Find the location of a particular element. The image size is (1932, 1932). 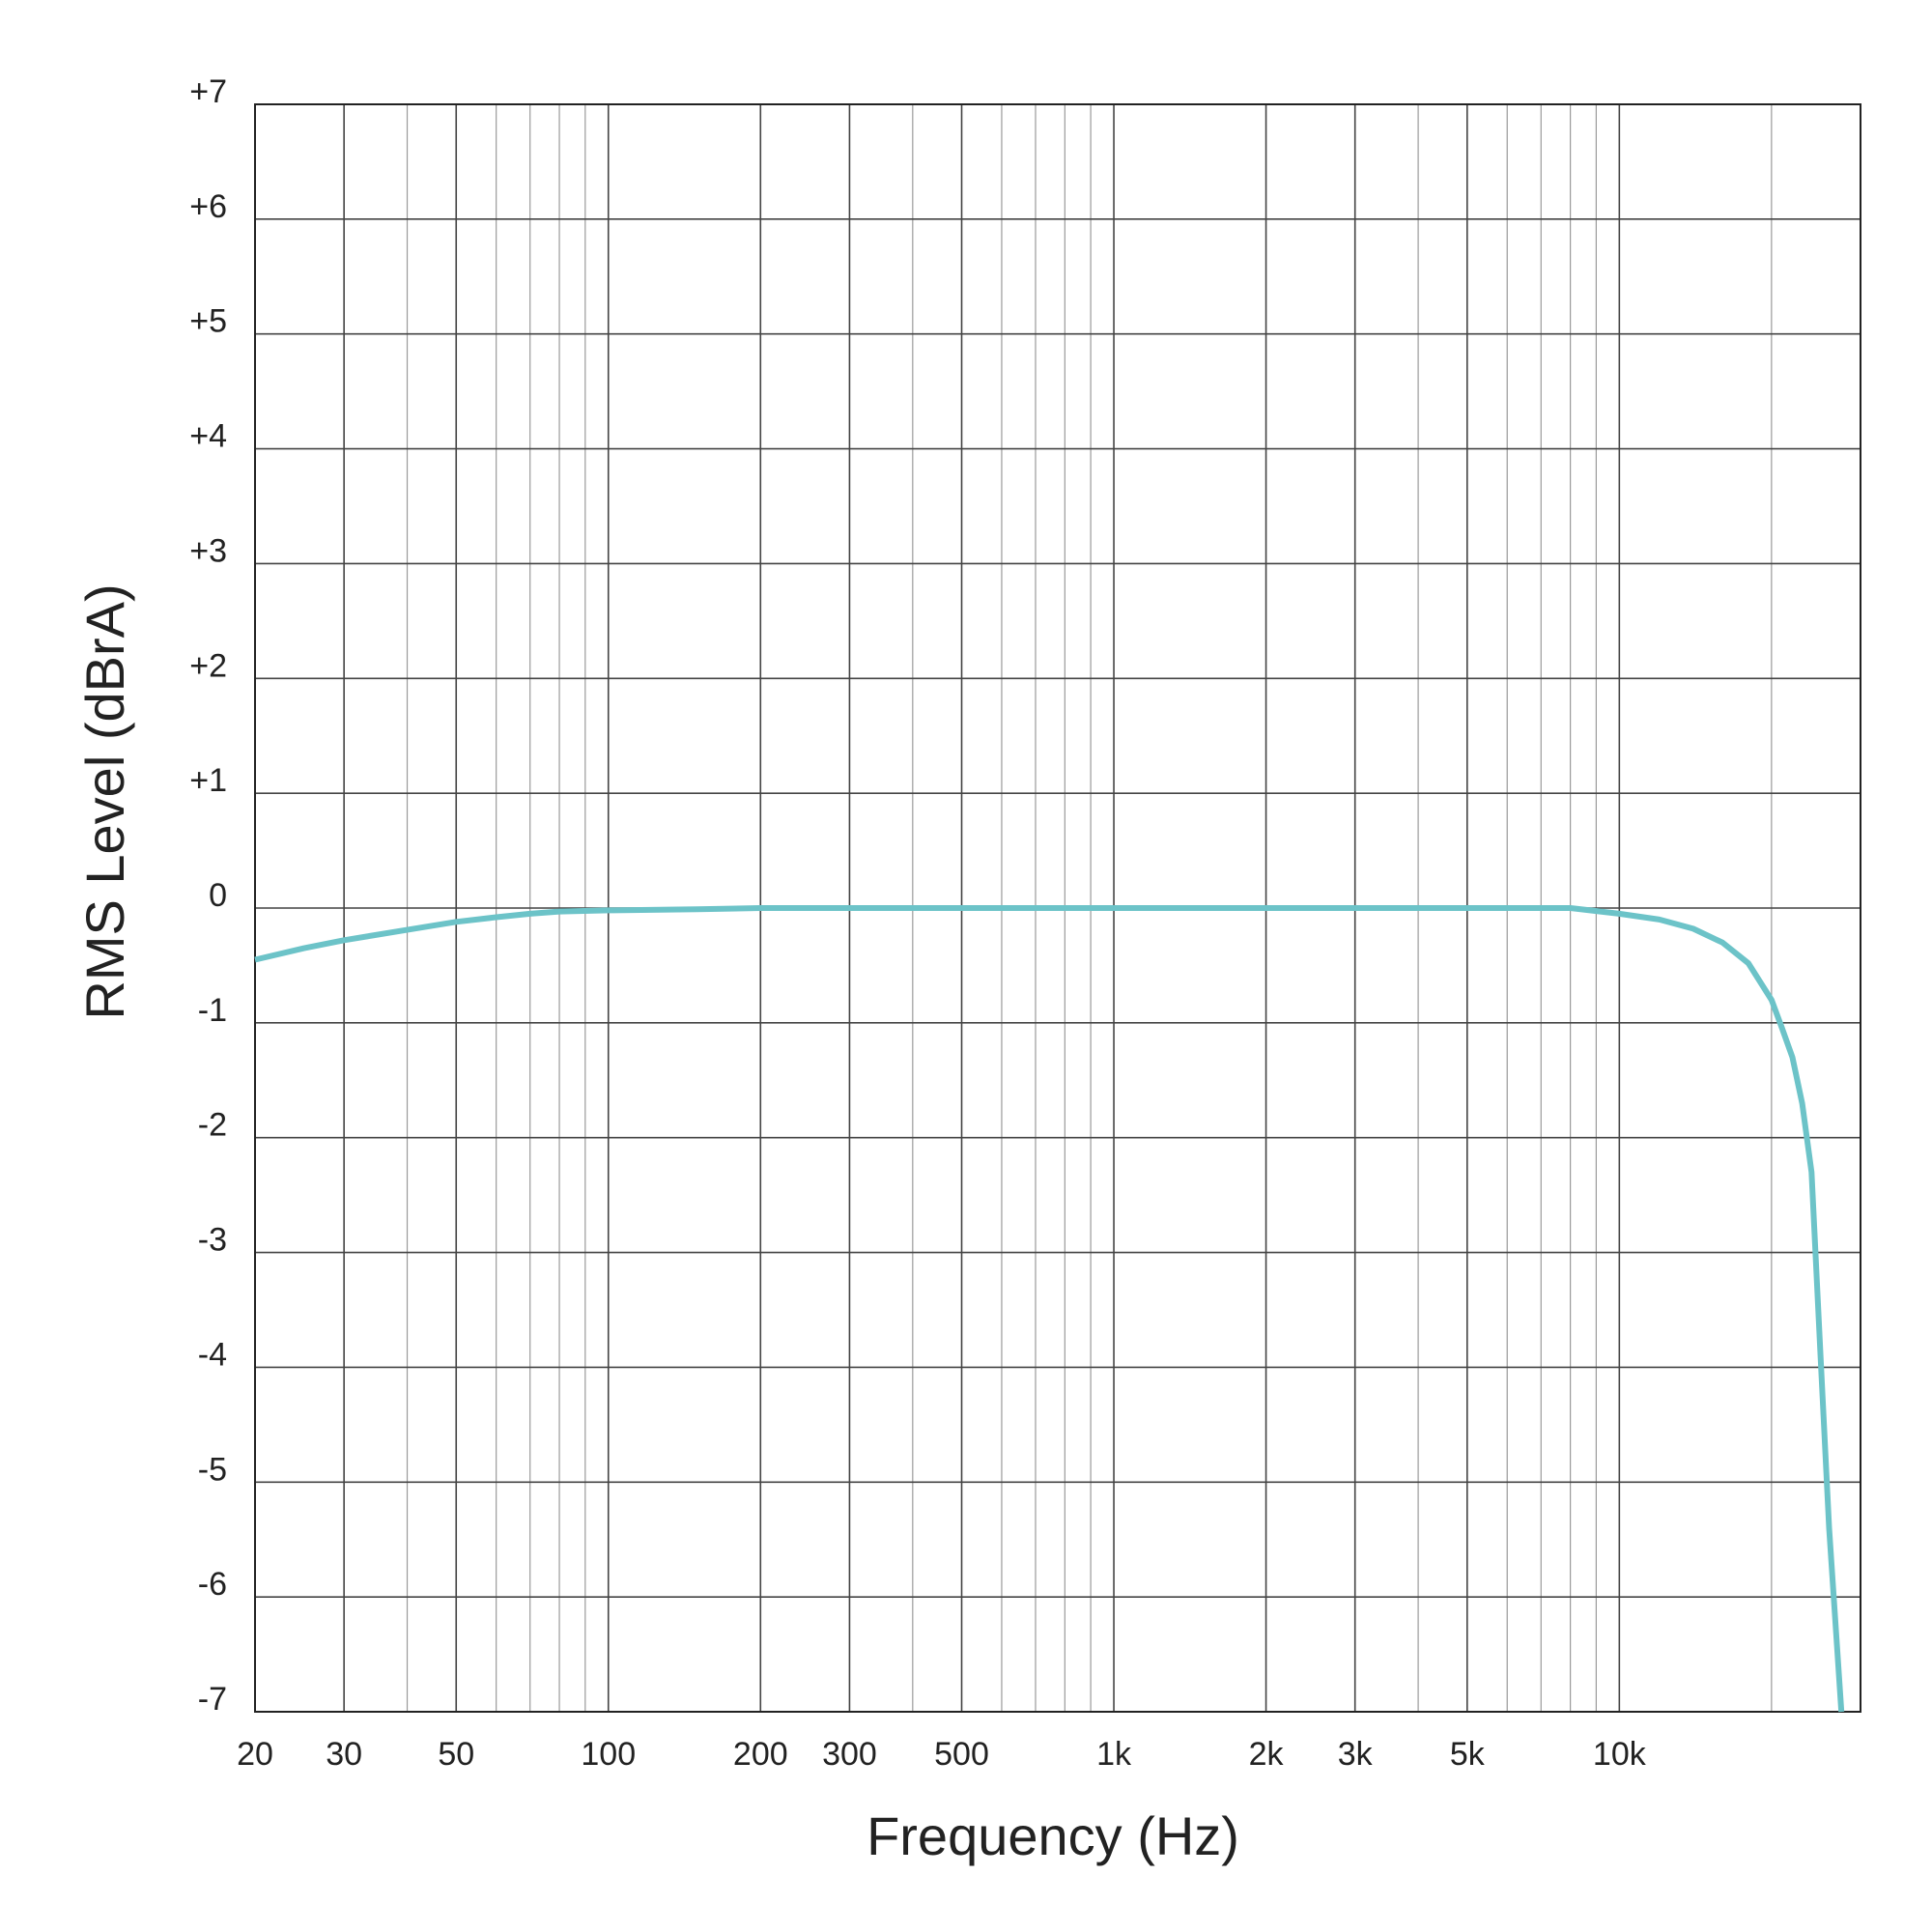

y-tick-label: -2 is located at coordinates (212, 1125).